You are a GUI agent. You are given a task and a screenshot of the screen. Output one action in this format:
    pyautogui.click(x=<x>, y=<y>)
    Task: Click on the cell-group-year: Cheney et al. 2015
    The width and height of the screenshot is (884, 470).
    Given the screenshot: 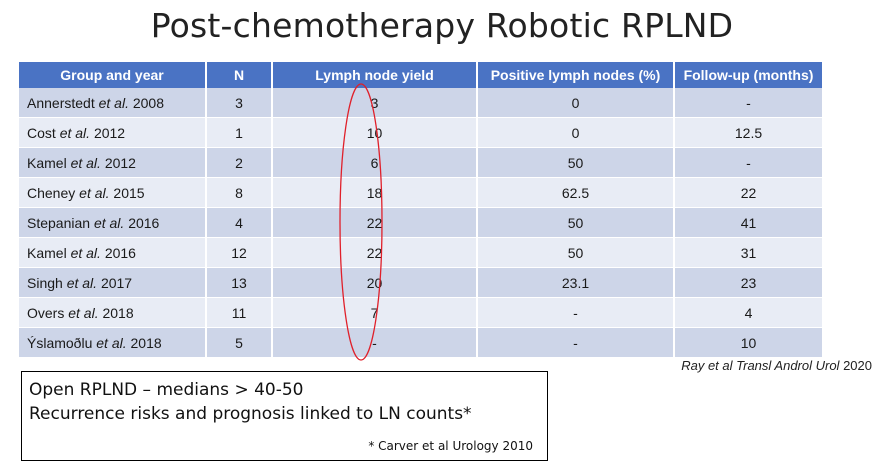 What is the action you would take?
    pyautogui.click(x=113, y=192)
    